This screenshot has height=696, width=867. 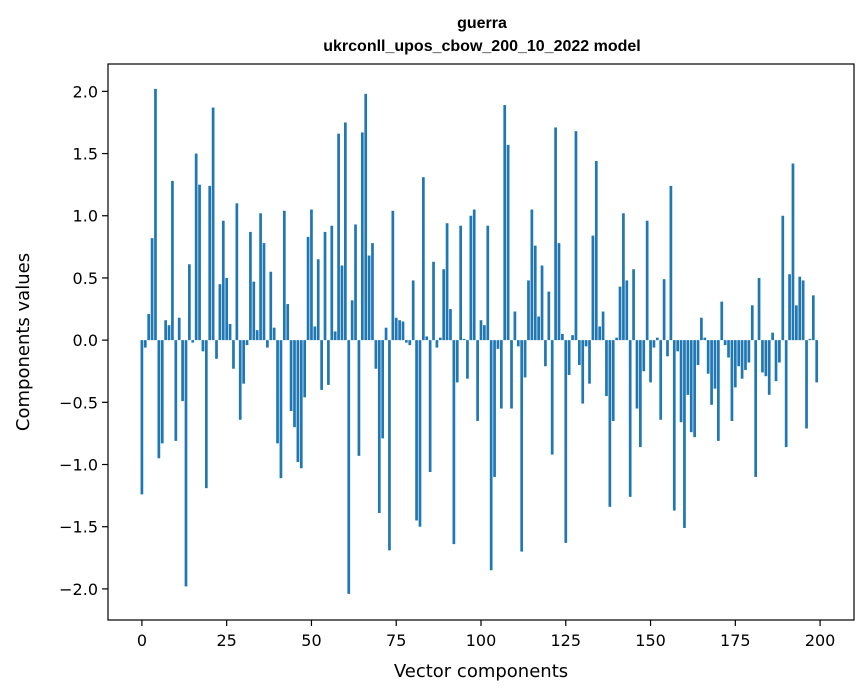 I want to click on x-tick-label: 125, so click(x=565, y=640).